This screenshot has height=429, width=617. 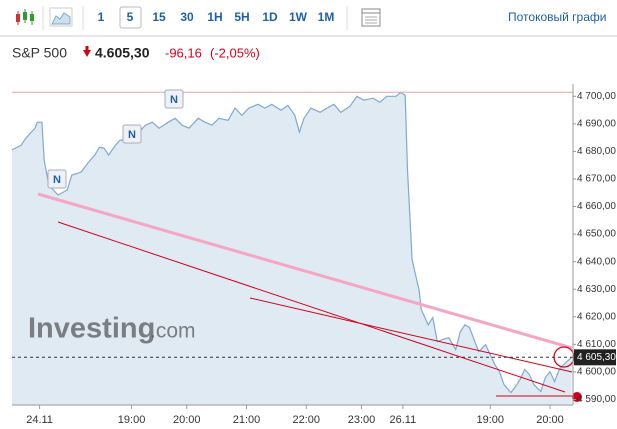 I want to click on trend-line, so click(x=411, y=335).